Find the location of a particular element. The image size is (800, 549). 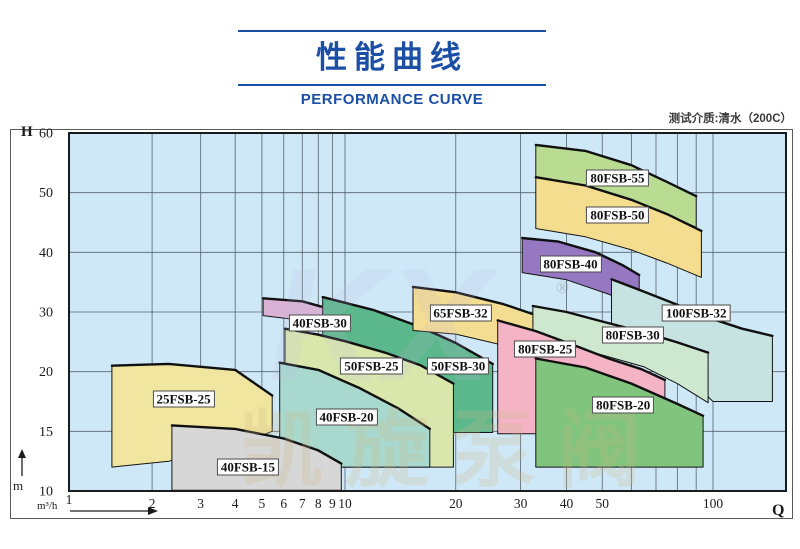

y-tick-label: 60 is located at coordinates (46, 134).